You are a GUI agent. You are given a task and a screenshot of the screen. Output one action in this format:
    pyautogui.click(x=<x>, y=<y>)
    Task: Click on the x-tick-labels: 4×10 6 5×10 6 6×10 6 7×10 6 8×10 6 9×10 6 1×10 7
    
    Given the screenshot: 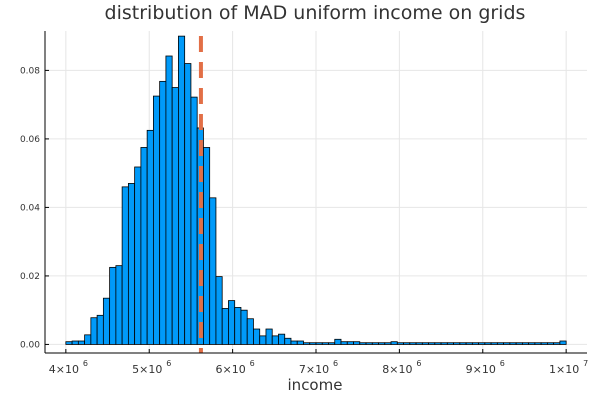 What is the action you would take?
    pyautogui.click(x=319, y=367)
    